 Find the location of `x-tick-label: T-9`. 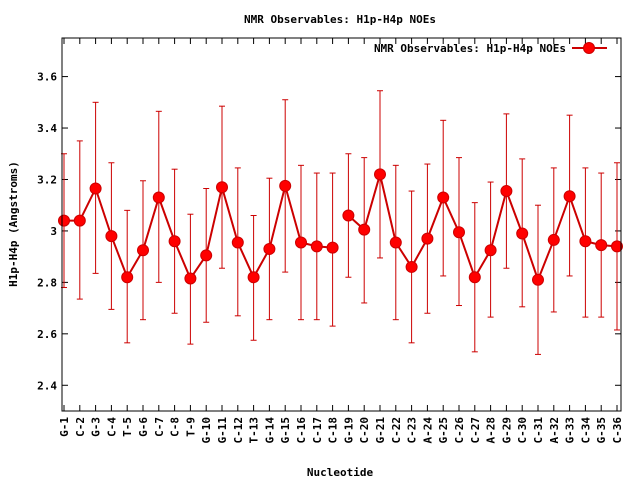

x-tick-label: T-9 is located at coordinates (190, 427).